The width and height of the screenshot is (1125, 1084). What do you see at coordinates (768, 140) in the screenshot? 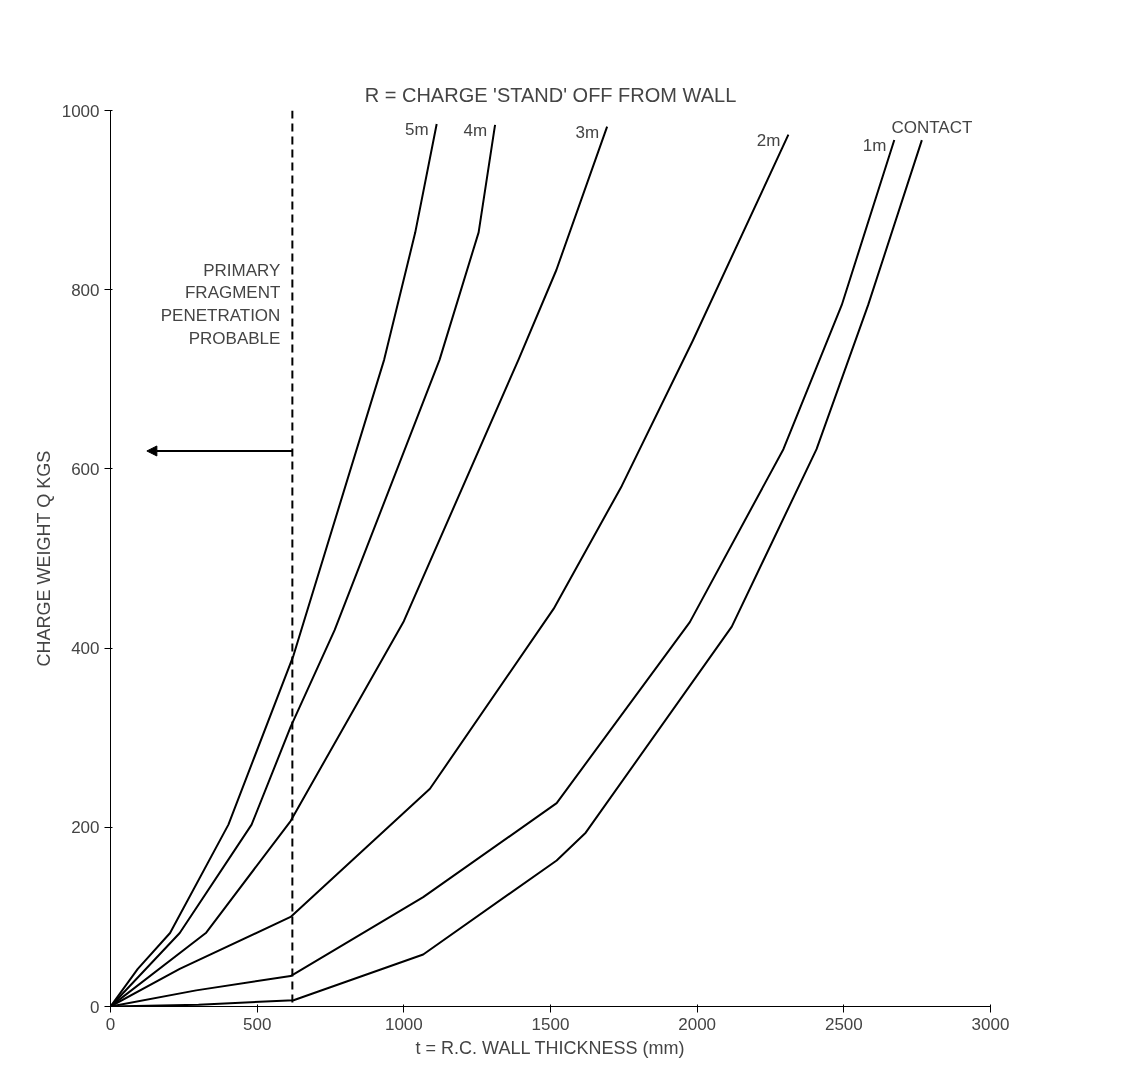
I see `series-label: 2m` at bounding box center [768, 140].